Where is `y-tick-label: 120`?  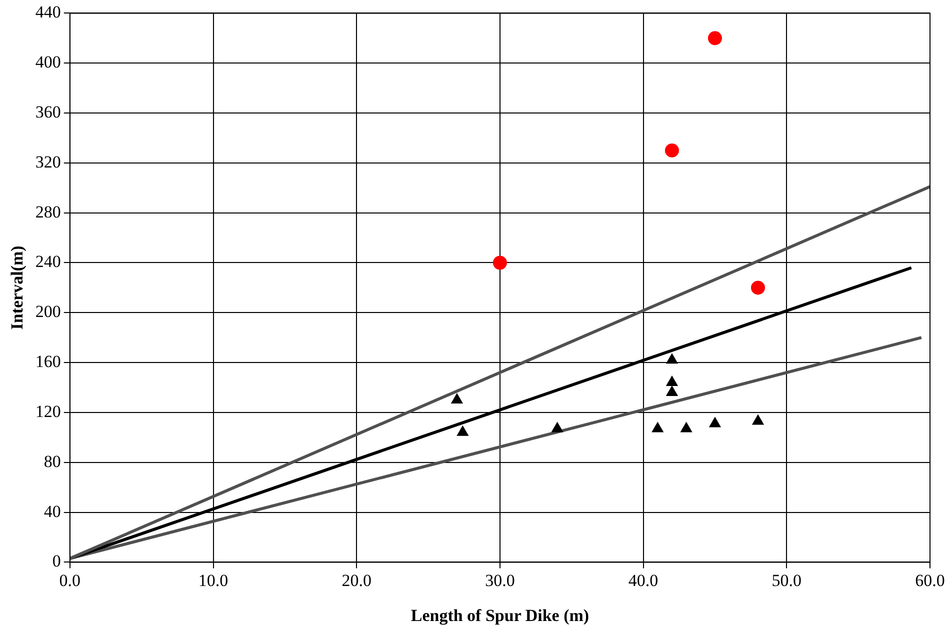
y-tick-label: 120 is located at coordinates (48, 411).